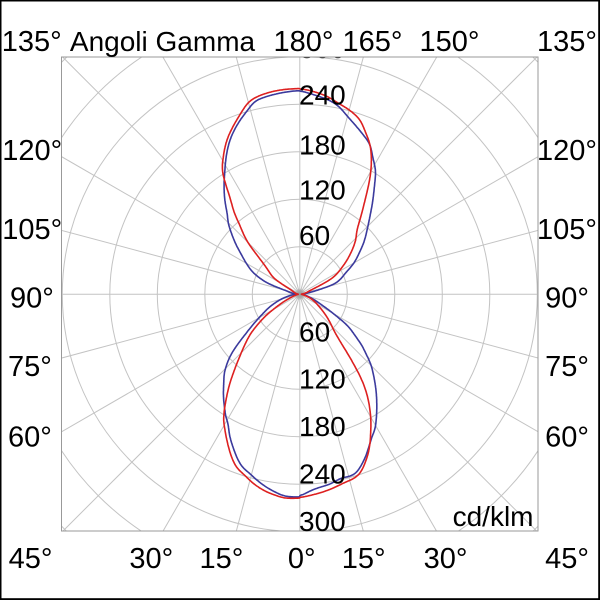 This screenshot has height=600, width=600. I want to click on svg-text: Angoli Gamma, so click(163, 41).